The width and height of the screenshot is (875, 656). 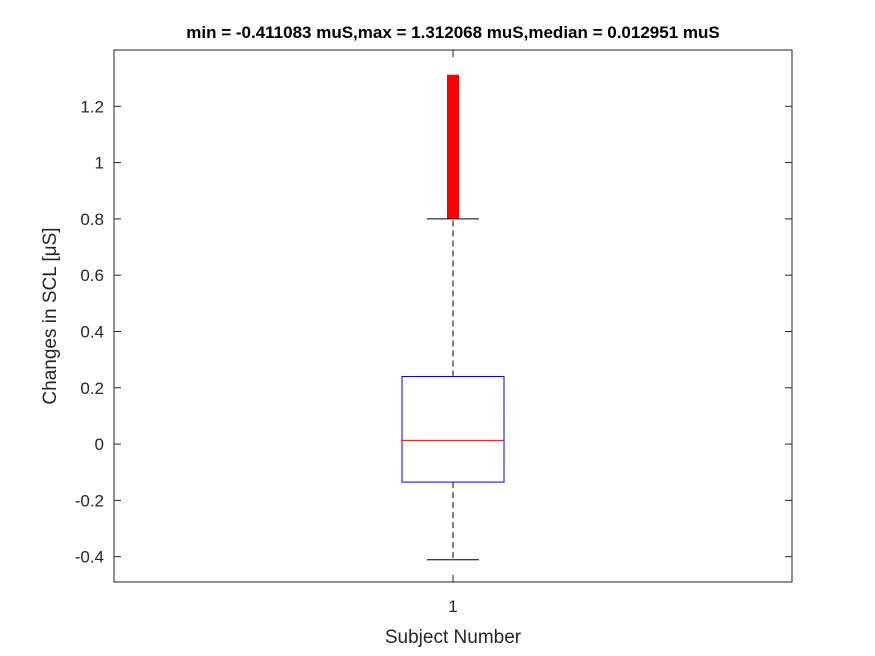 I want to click on y-tick-label: 0.6, so click(x=92, y=275).